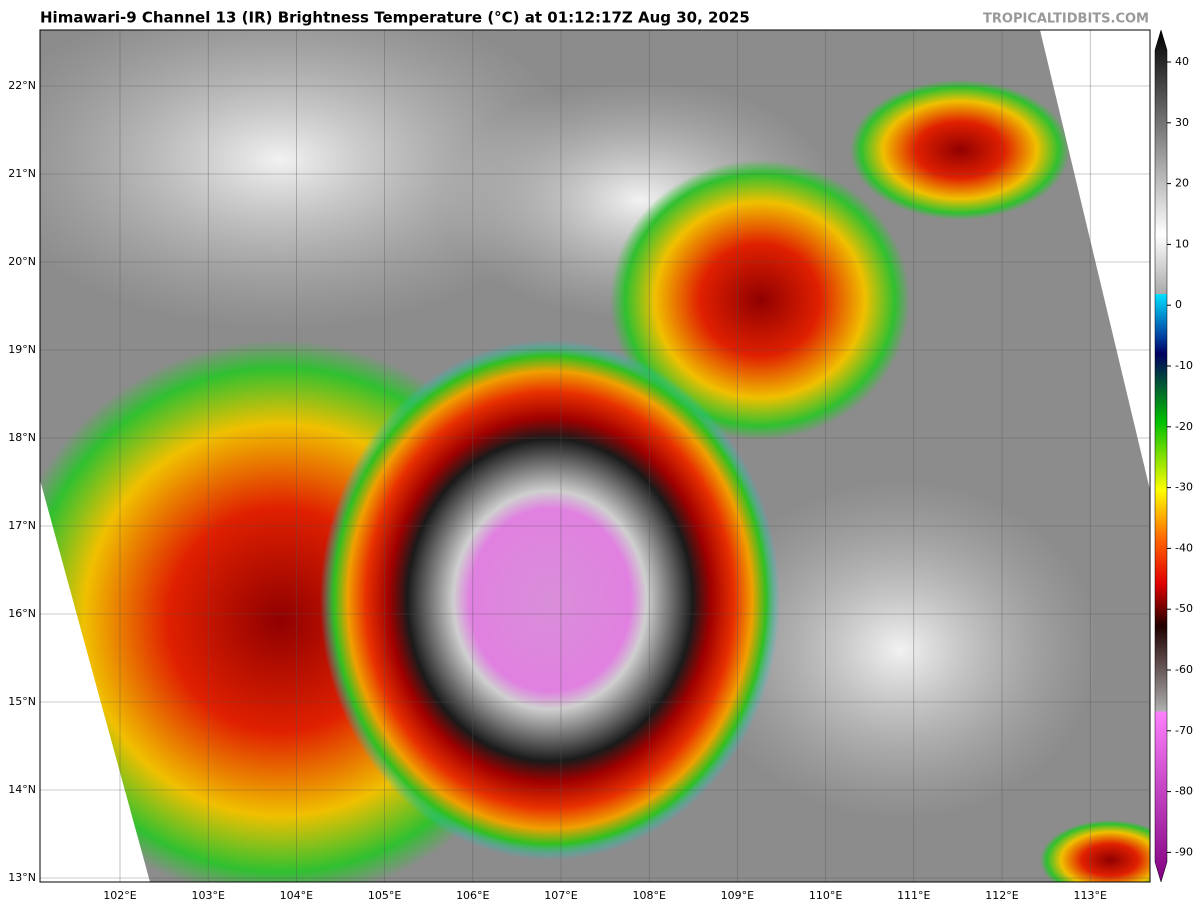 The height and width of the screenshot is (906, 1200). Describe the element at coordinates (22, 437) in the screenshot. I see `lat-label: 18°N` at that location.